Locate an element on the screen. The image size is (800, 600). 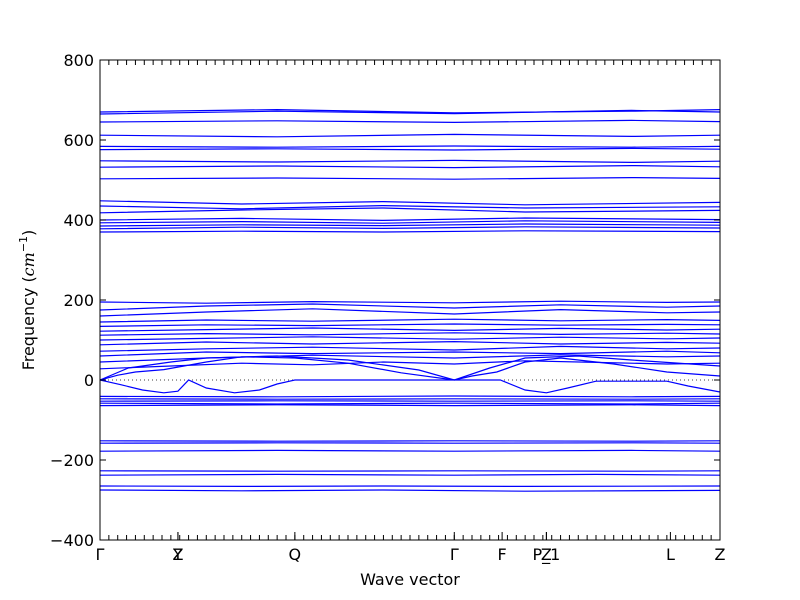
x-point-label: Q is located at coordinates (295, 554).